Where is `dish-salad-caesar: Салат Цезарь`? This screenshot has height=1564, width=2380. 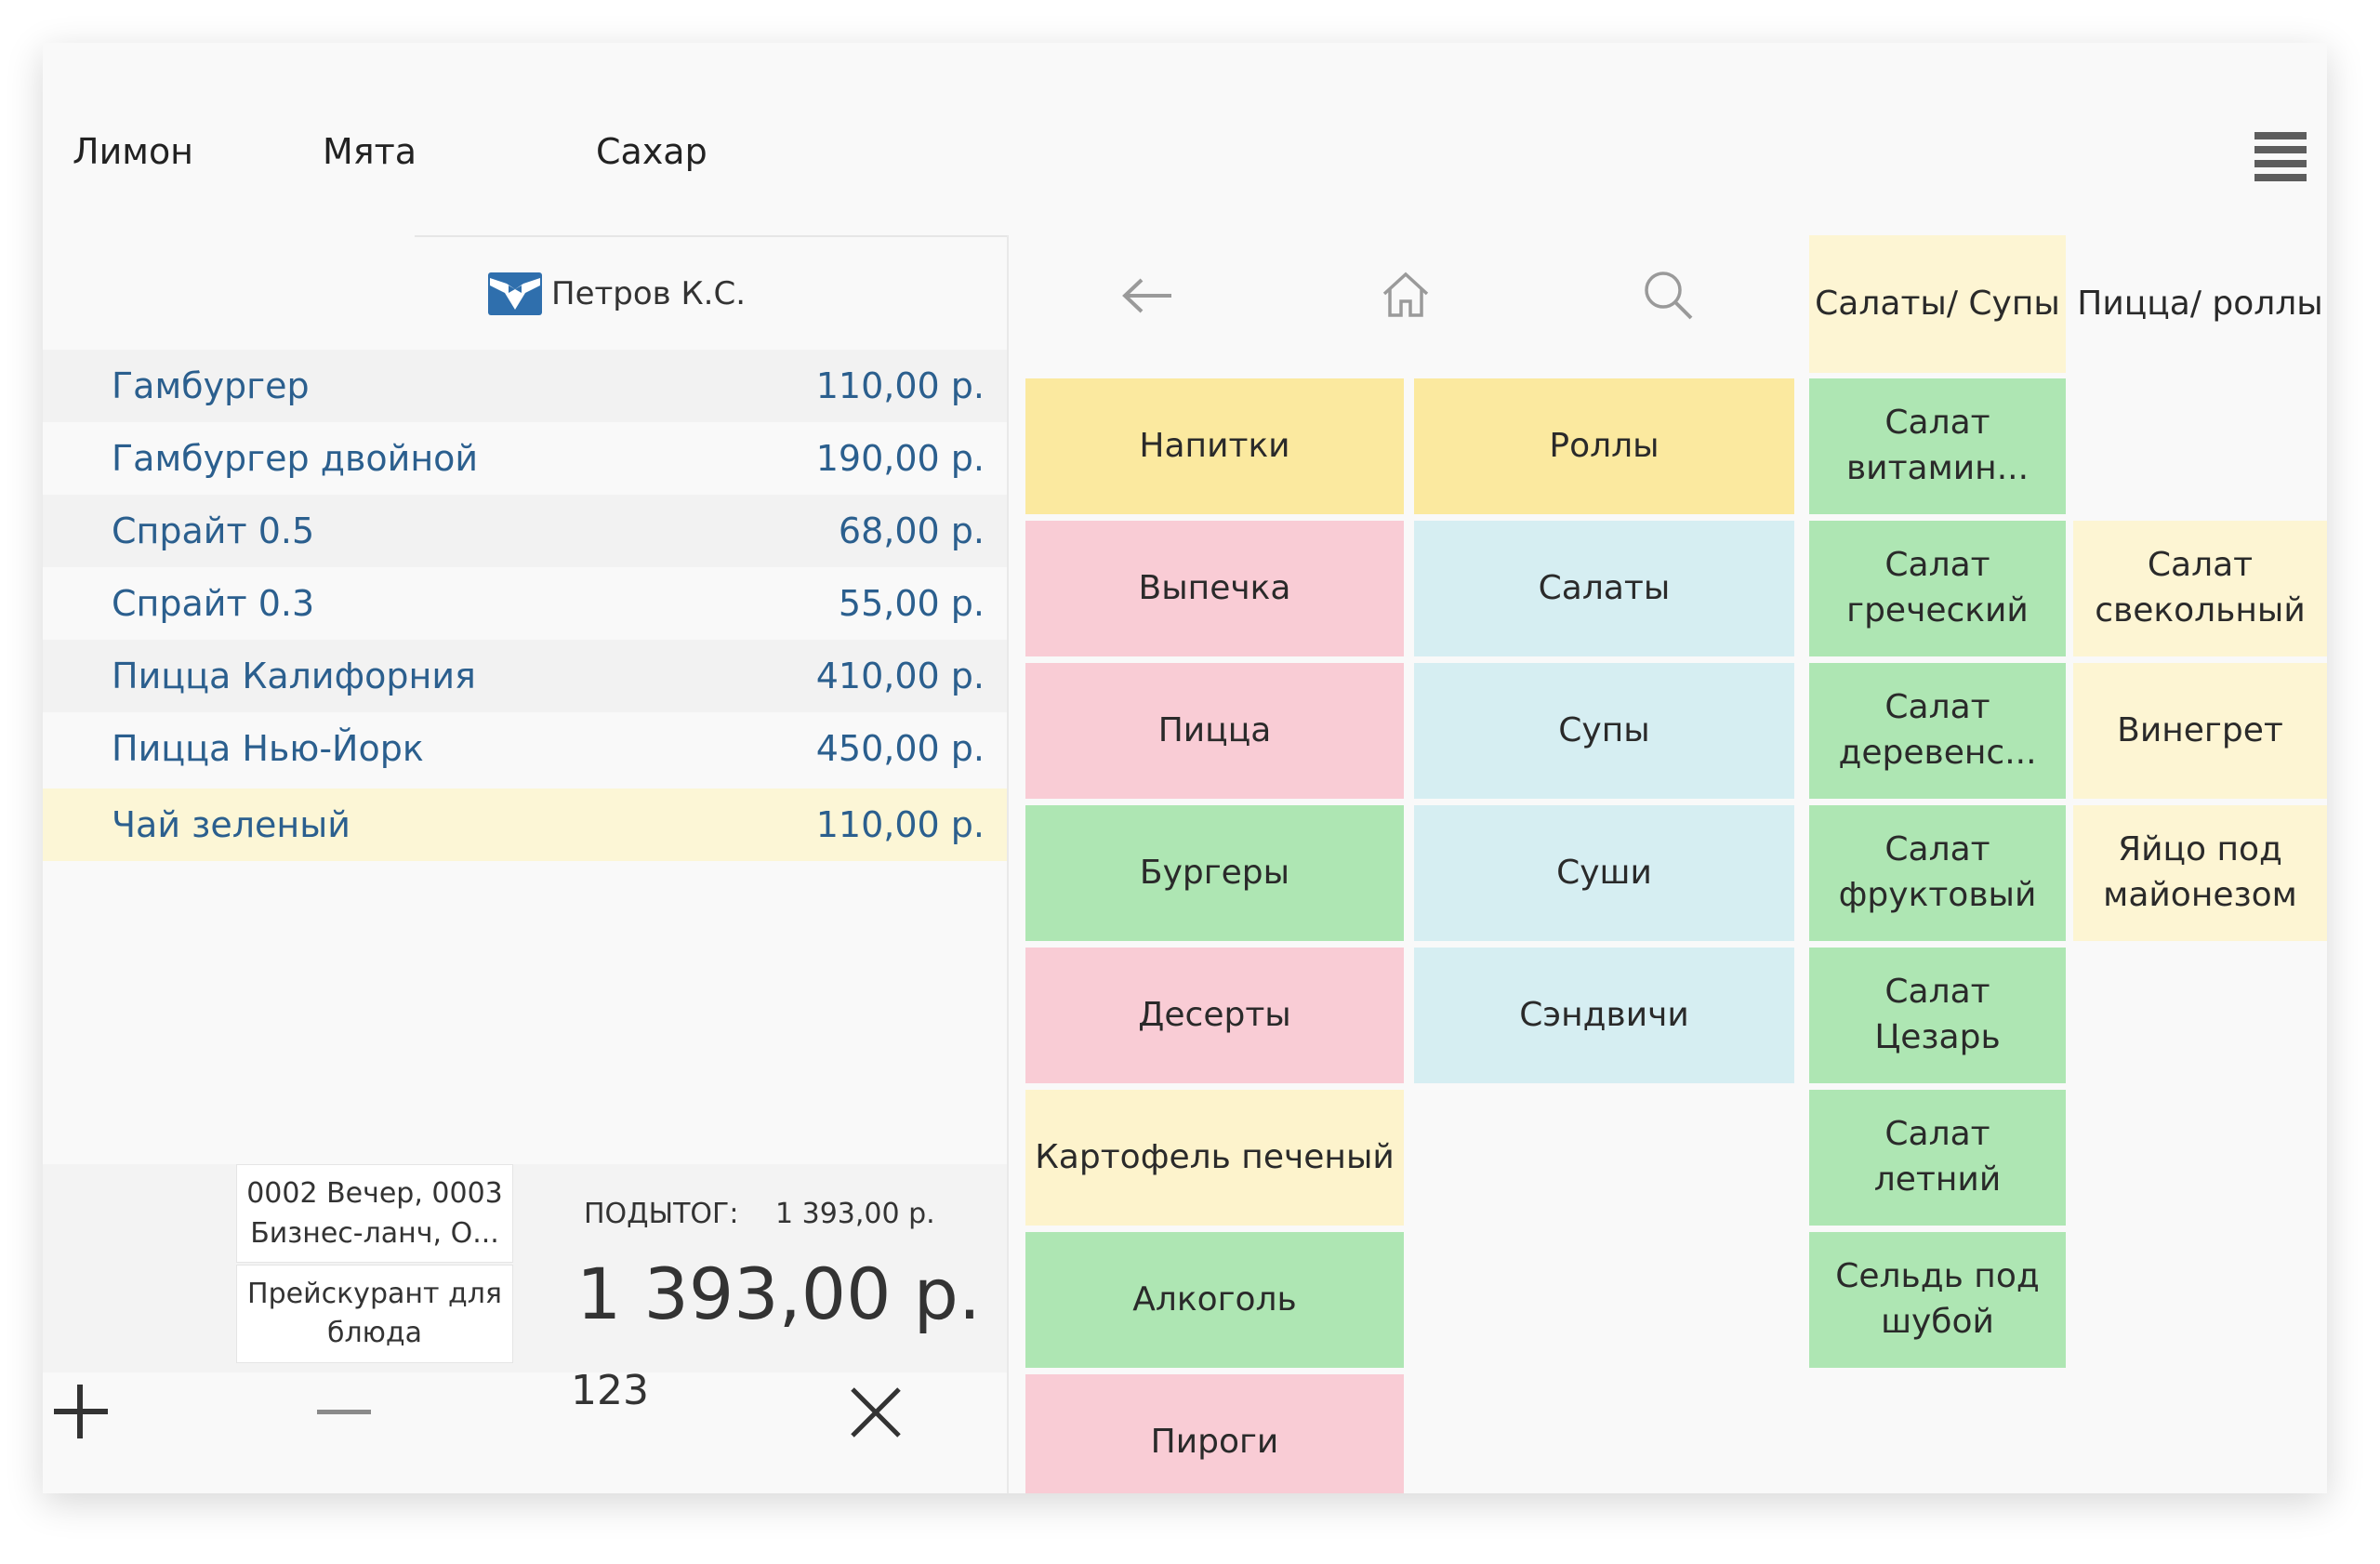 dish-salad-caesar: Салат Цезарь is located at coordinates (1937, 1016).